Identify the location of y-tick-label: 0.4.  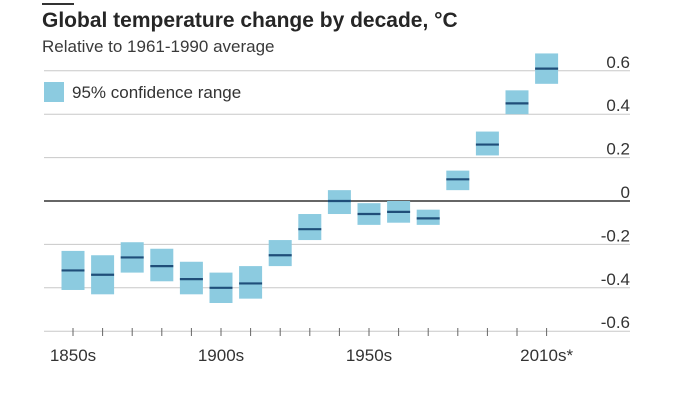
(618, 105).